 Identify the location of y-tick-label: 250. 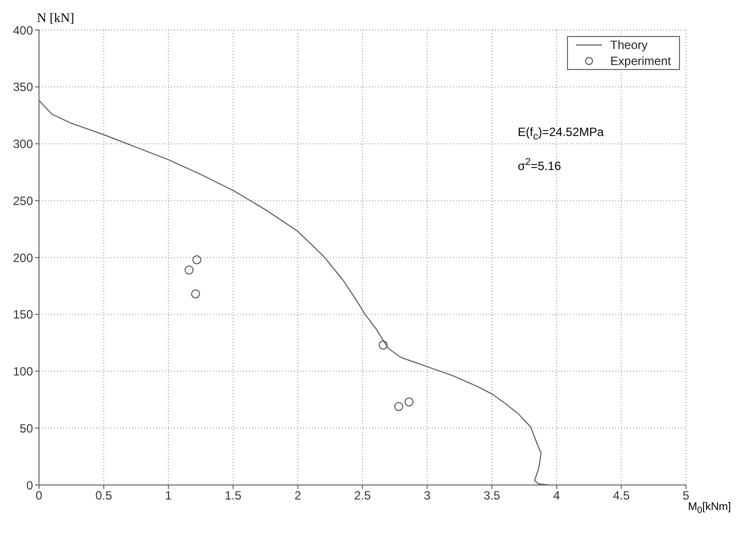
(23, 201).